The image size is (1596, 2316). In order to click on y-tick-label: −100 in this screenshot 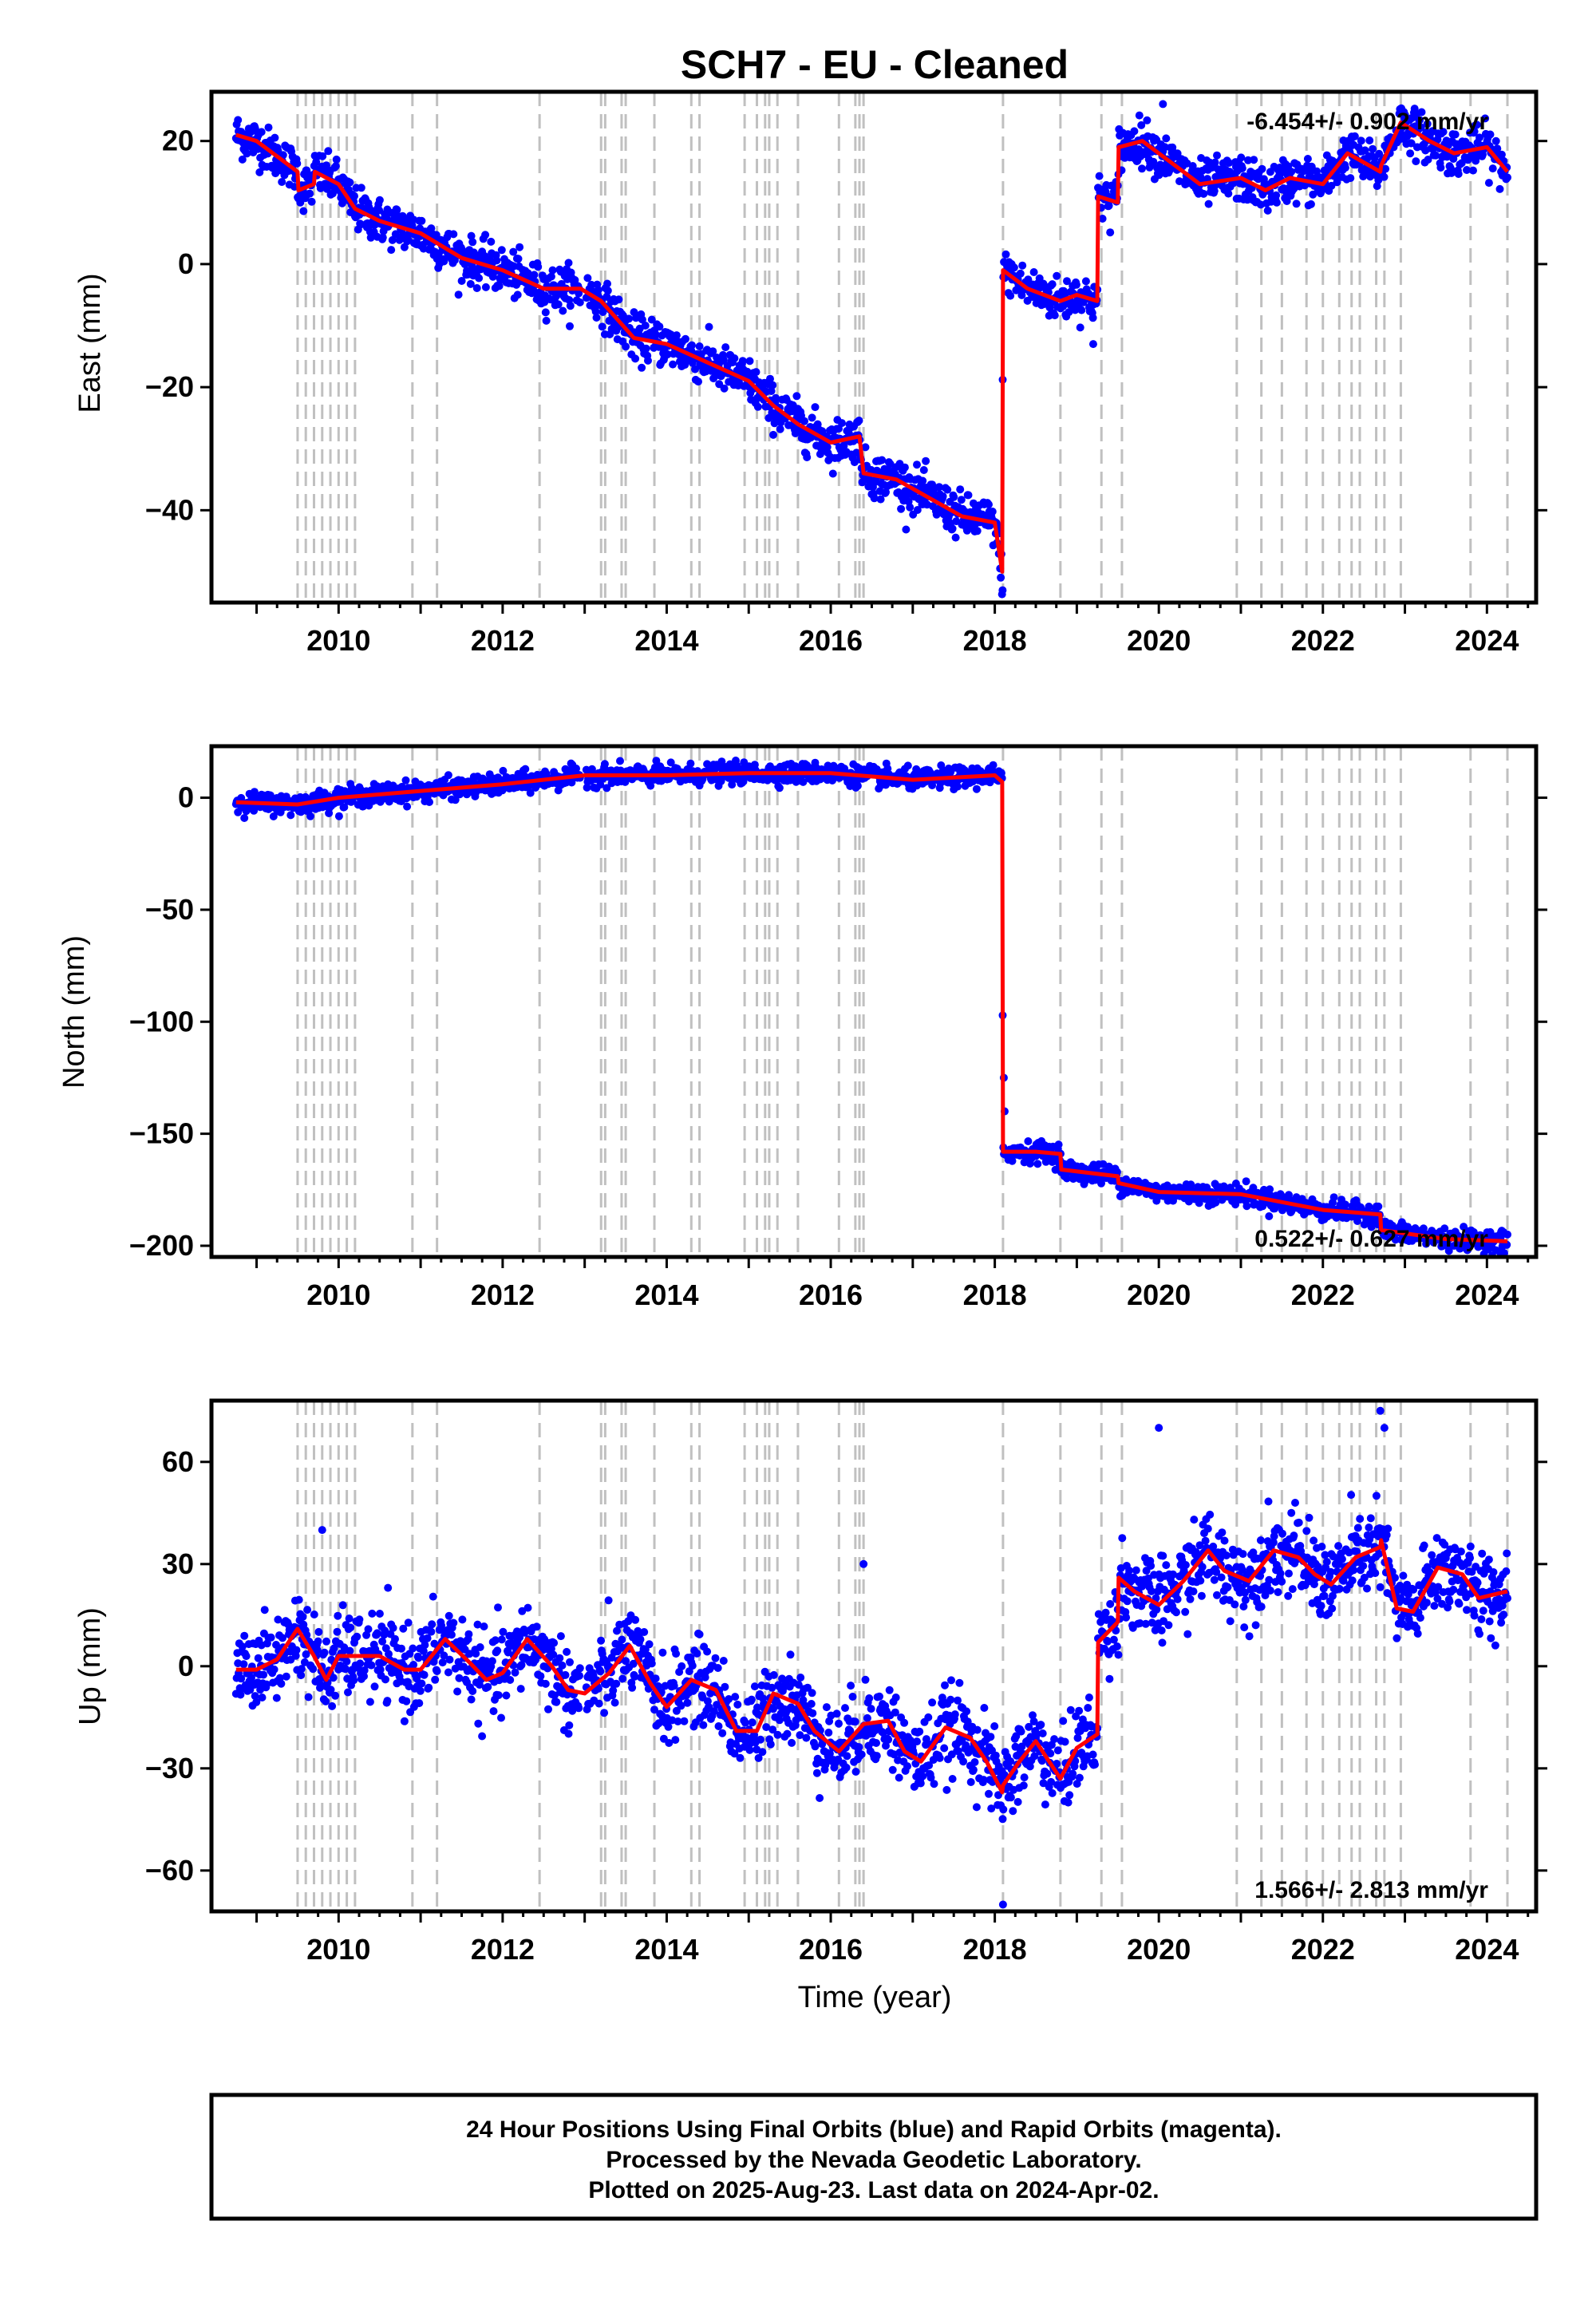, I will do `click(161, 1021)`.